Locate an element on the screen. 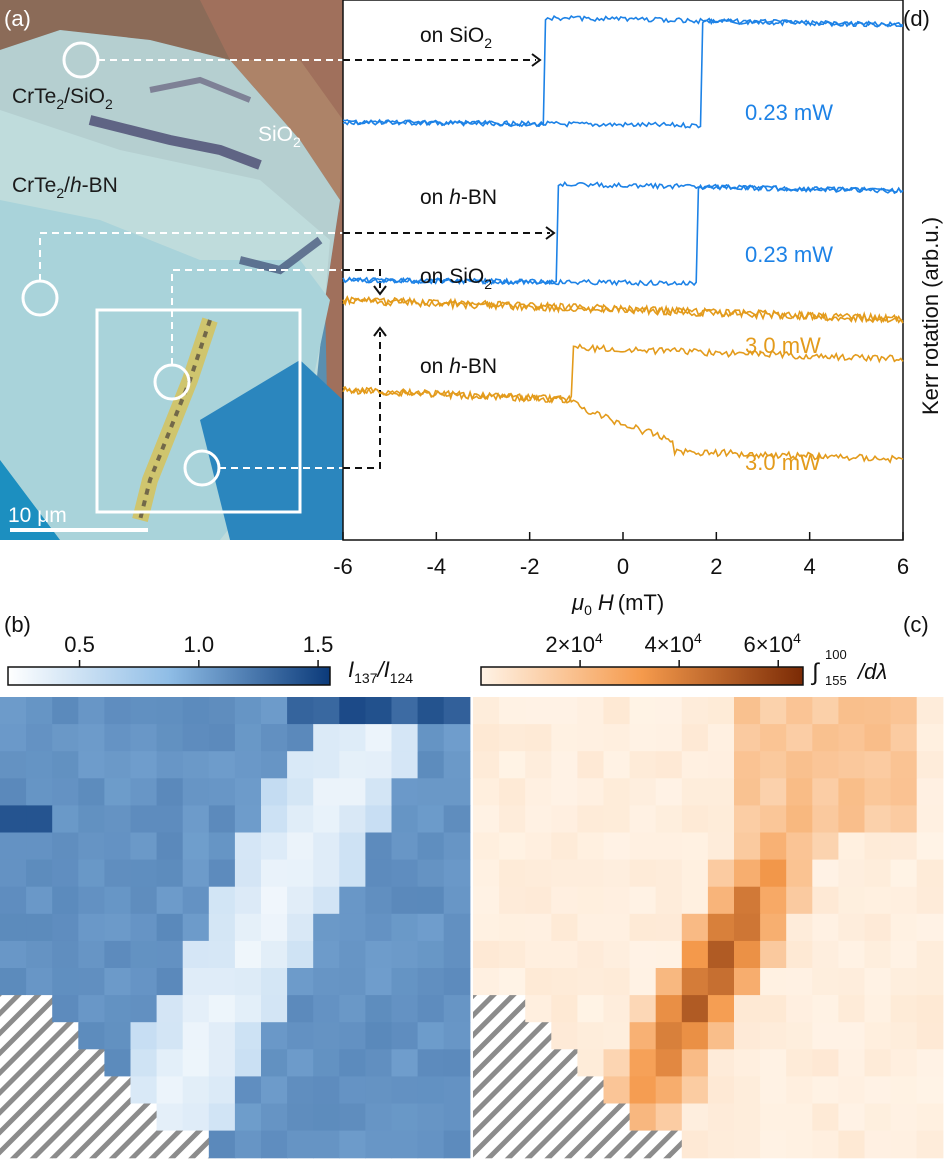 The height and width of the screenshot is (1167, 945). connector-arrowheads is located at coordinates (464, 195).